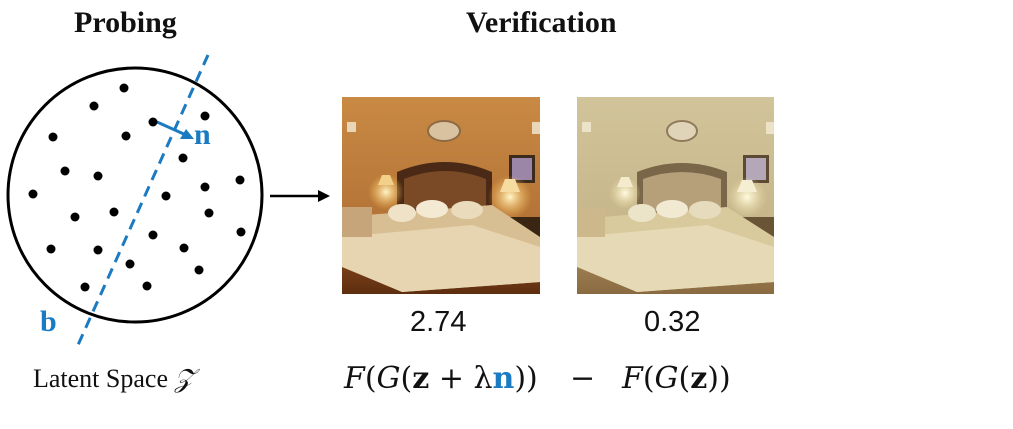  I want to click on formula-minus: −, so click(583, 378).